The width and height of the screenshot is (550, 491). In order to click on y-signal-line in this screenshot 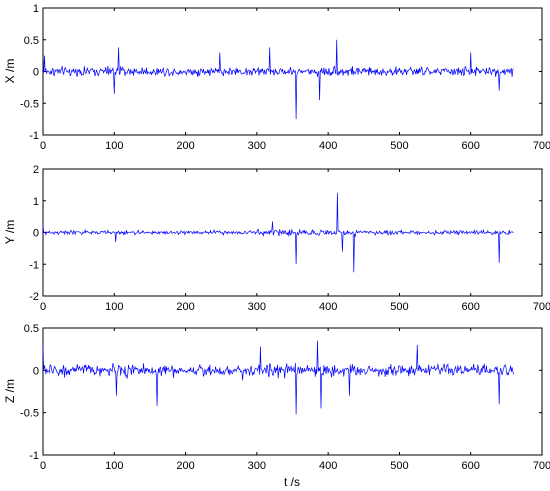, I will do `click(278, 232)`.